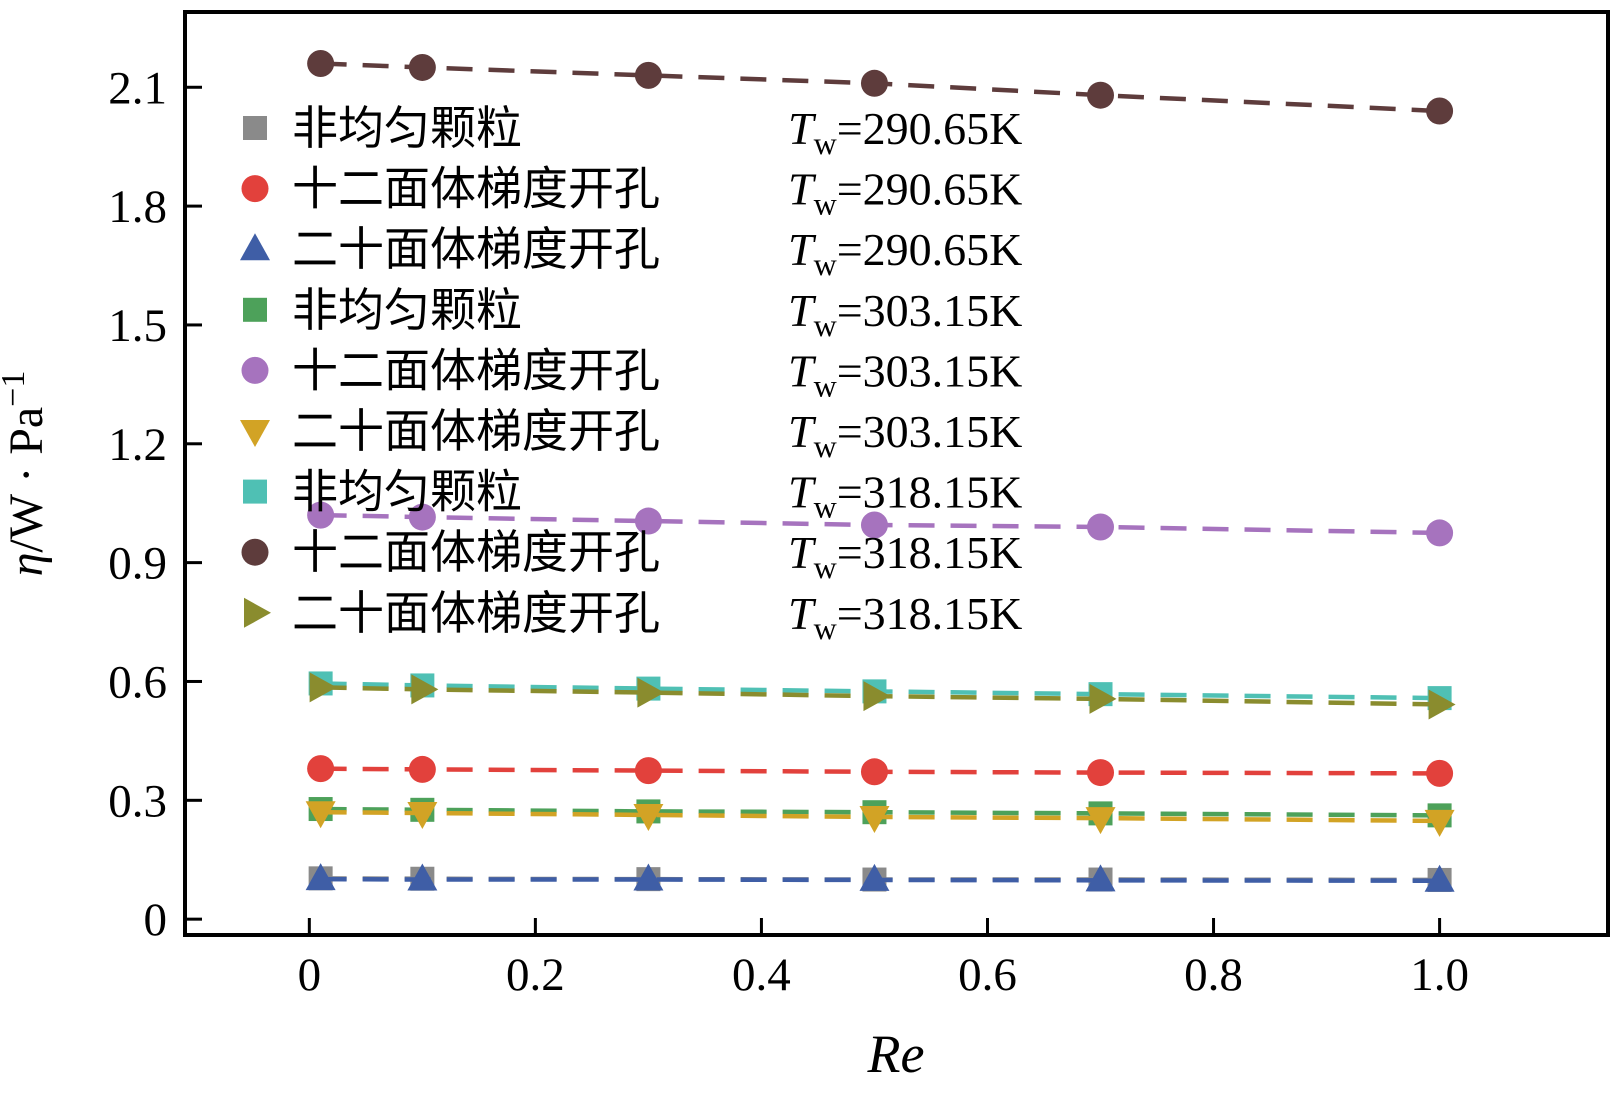 This screenshot has width=1622, height=1096. Describe the element at coordinates (155, 504) in the screenshot. I see `y-axis: 0 0.3 0.6 0.9 1.2 1.5 1.8 2.1` at that location.